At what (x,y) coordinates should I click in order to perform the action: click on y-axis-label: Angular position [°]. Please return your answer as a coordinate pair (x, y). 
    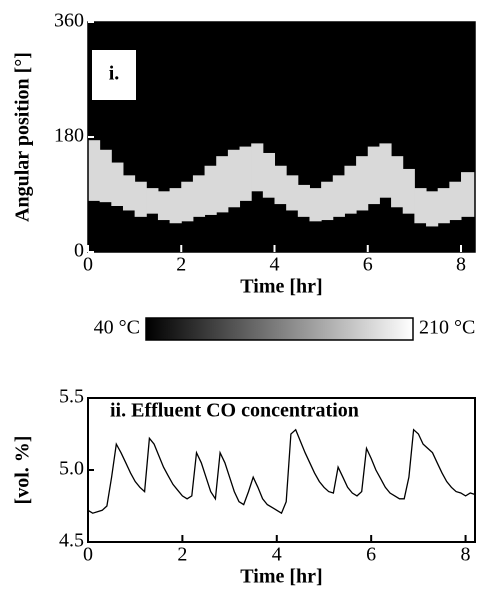
    Looking at the image, I should click on (23, 137).